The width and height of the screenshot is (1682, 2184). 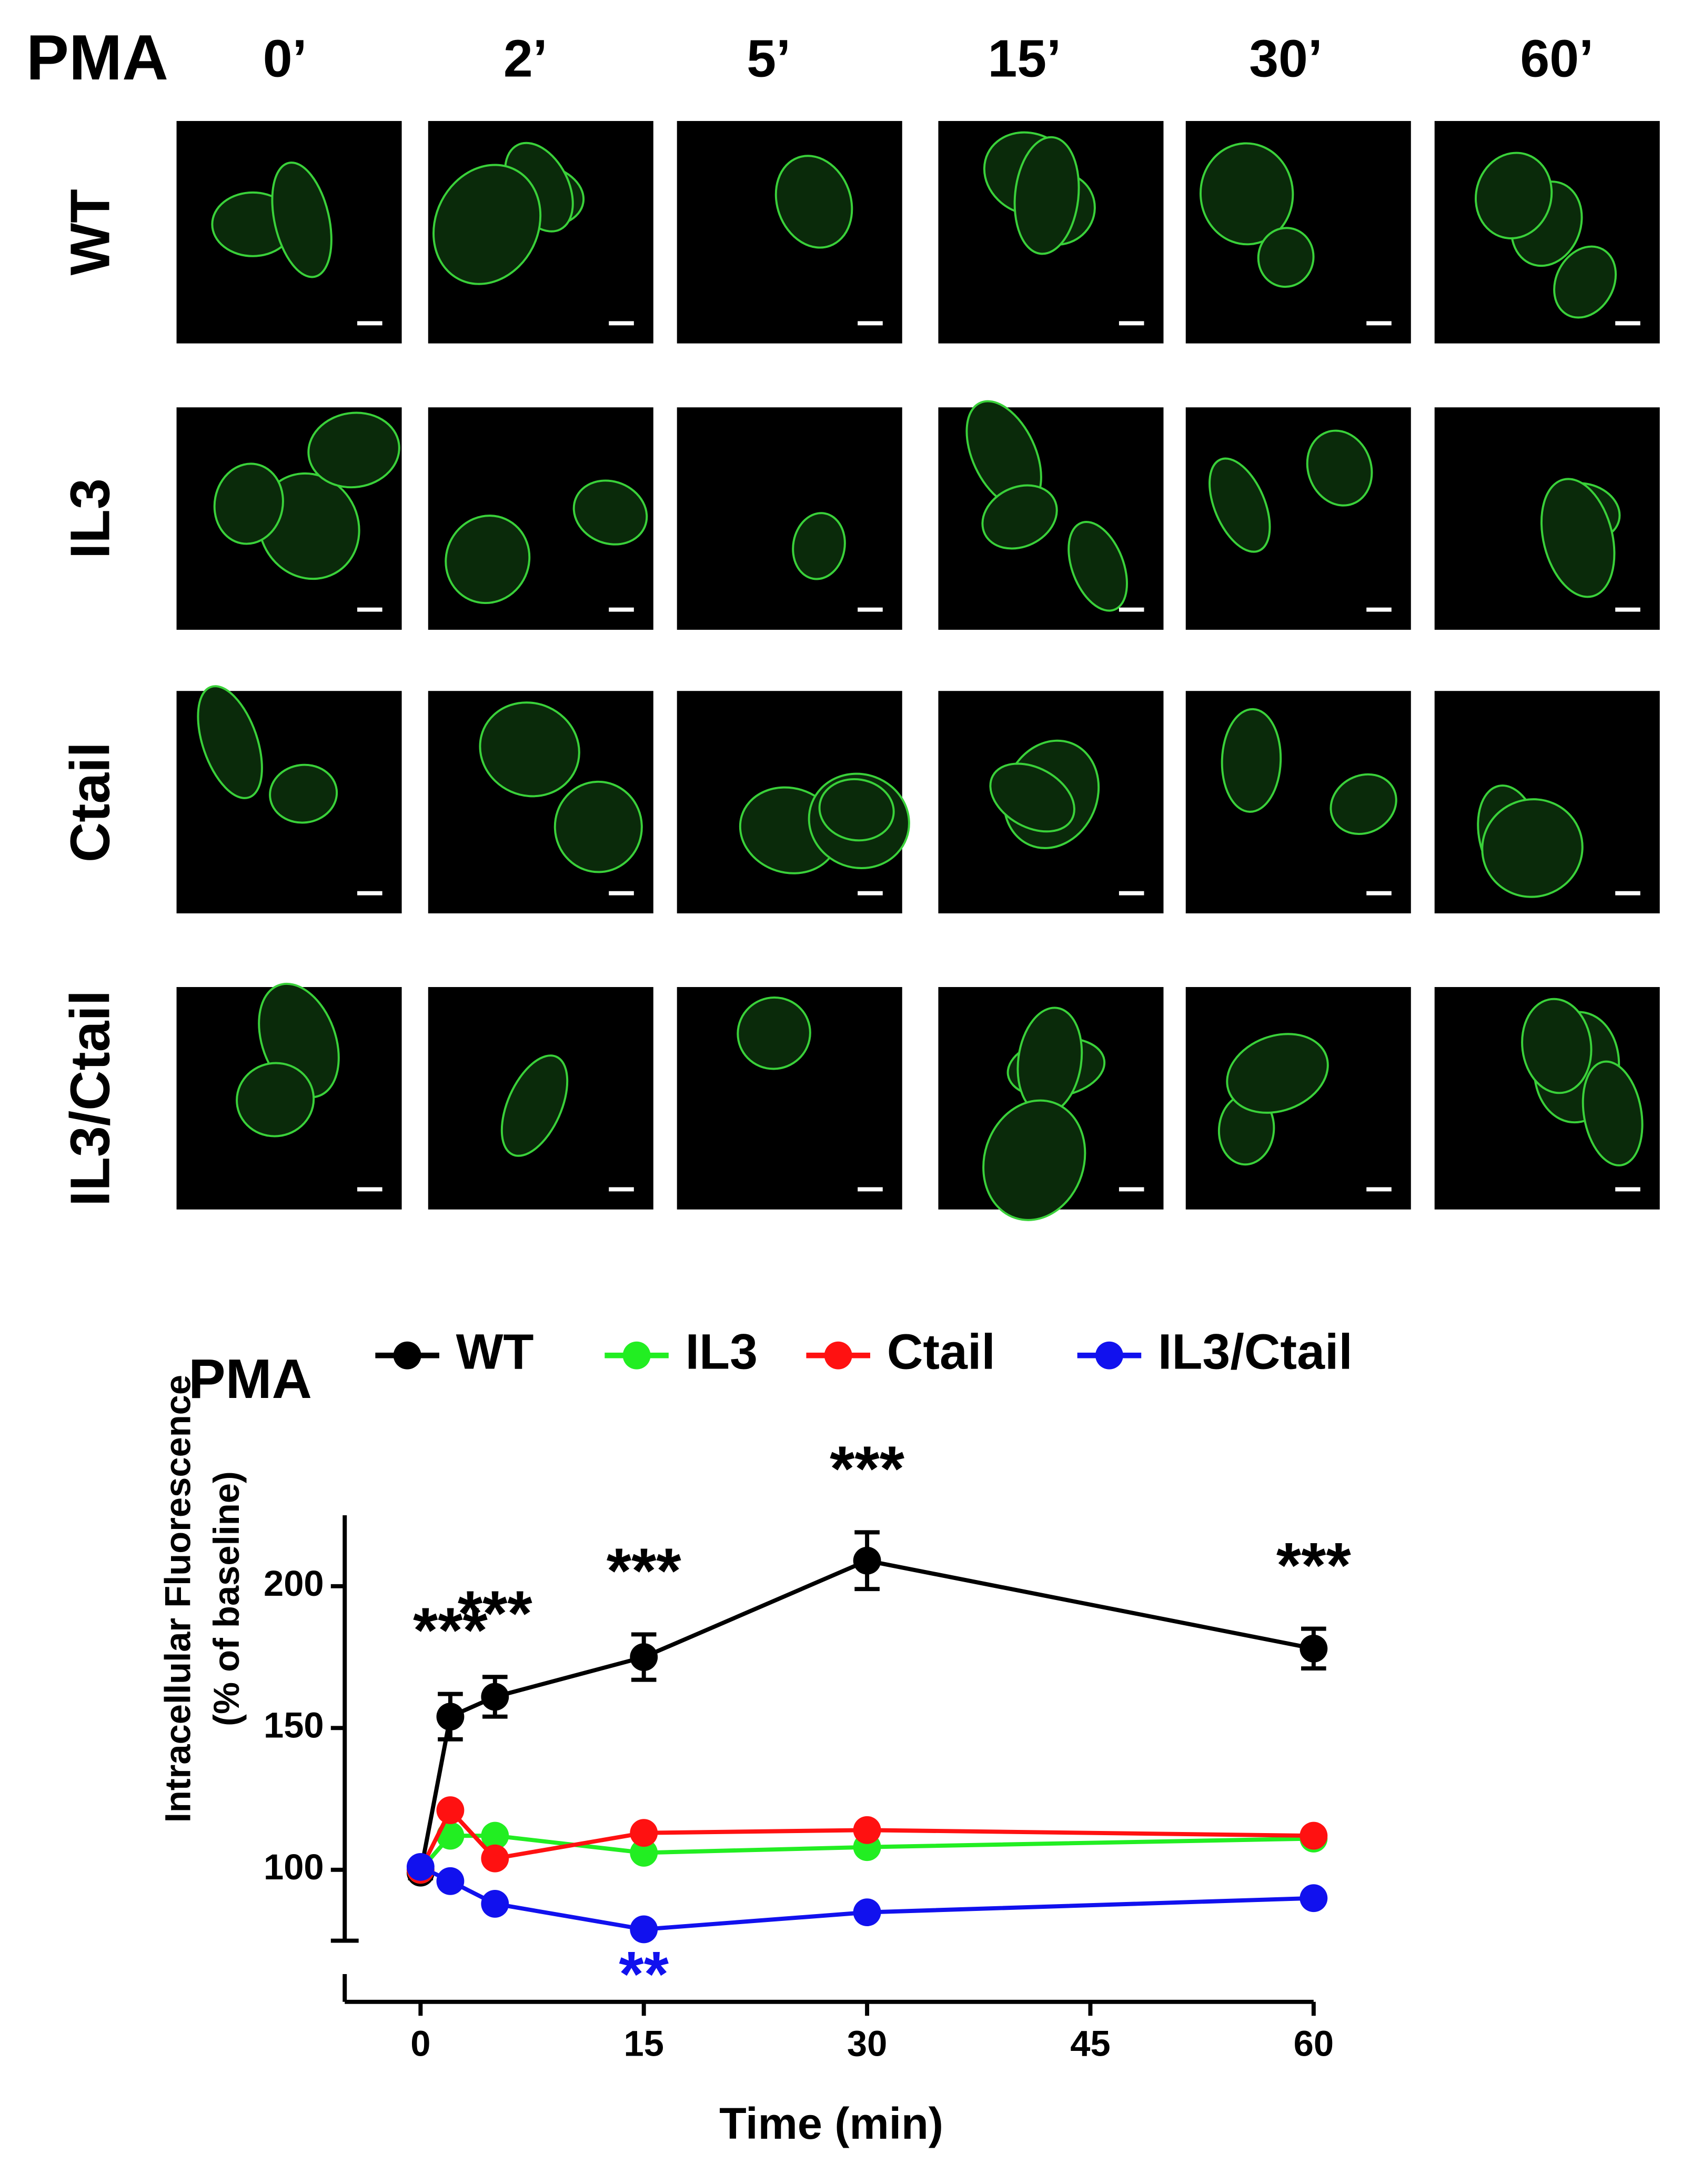 What do you see at coordinates (1090, 2043) in the screenshot?
I see `x-tick-label: 45` at bounding box center [1090, 2043].